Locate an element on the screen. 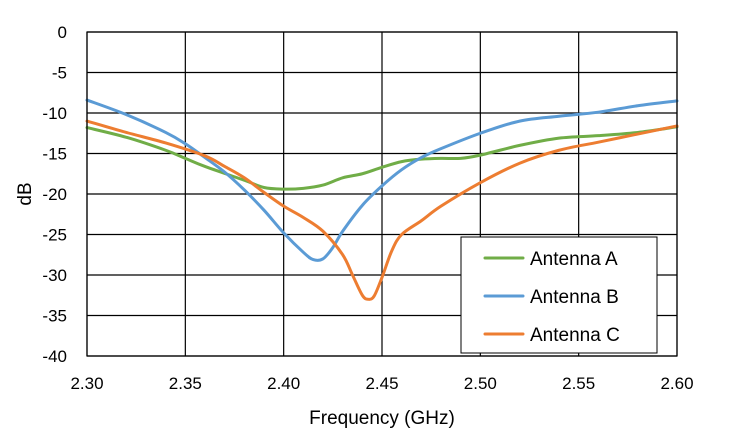 Image resolution: width=751 pixels, height=435 pixels. y-tick-label: -5 is located at coordinates (59, 73).